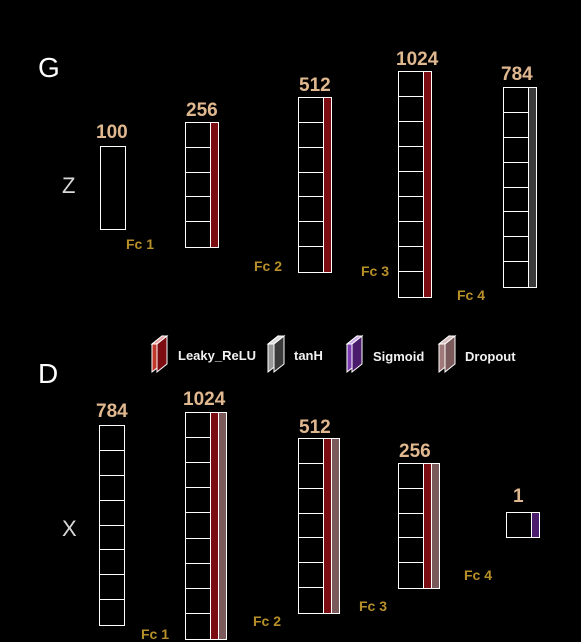  I want to click on d-layer-2-column, so click(198, 526).